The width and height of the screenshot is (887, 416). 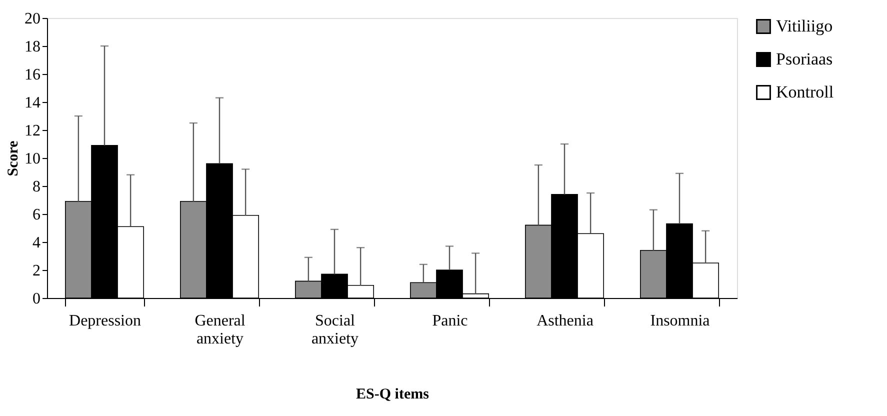 What do you see at coordinates (450, 321) in the screenshot?
I see `x-tick-label: Panic` at bounding box center [450, 321].